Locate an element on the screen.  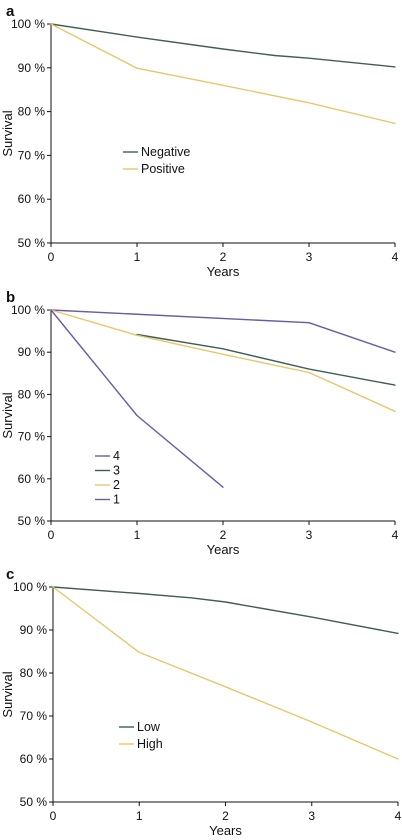
legend-label: 1 is located at coordinates (116, 500).